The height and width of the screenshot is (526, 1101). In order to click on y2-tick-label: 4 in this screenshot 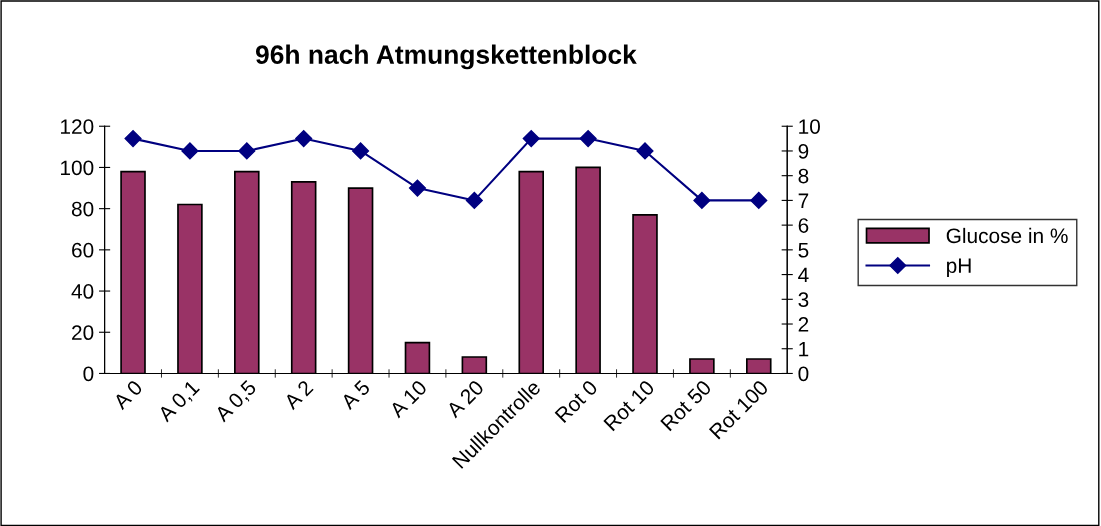, I will do `click(803, 275)`.